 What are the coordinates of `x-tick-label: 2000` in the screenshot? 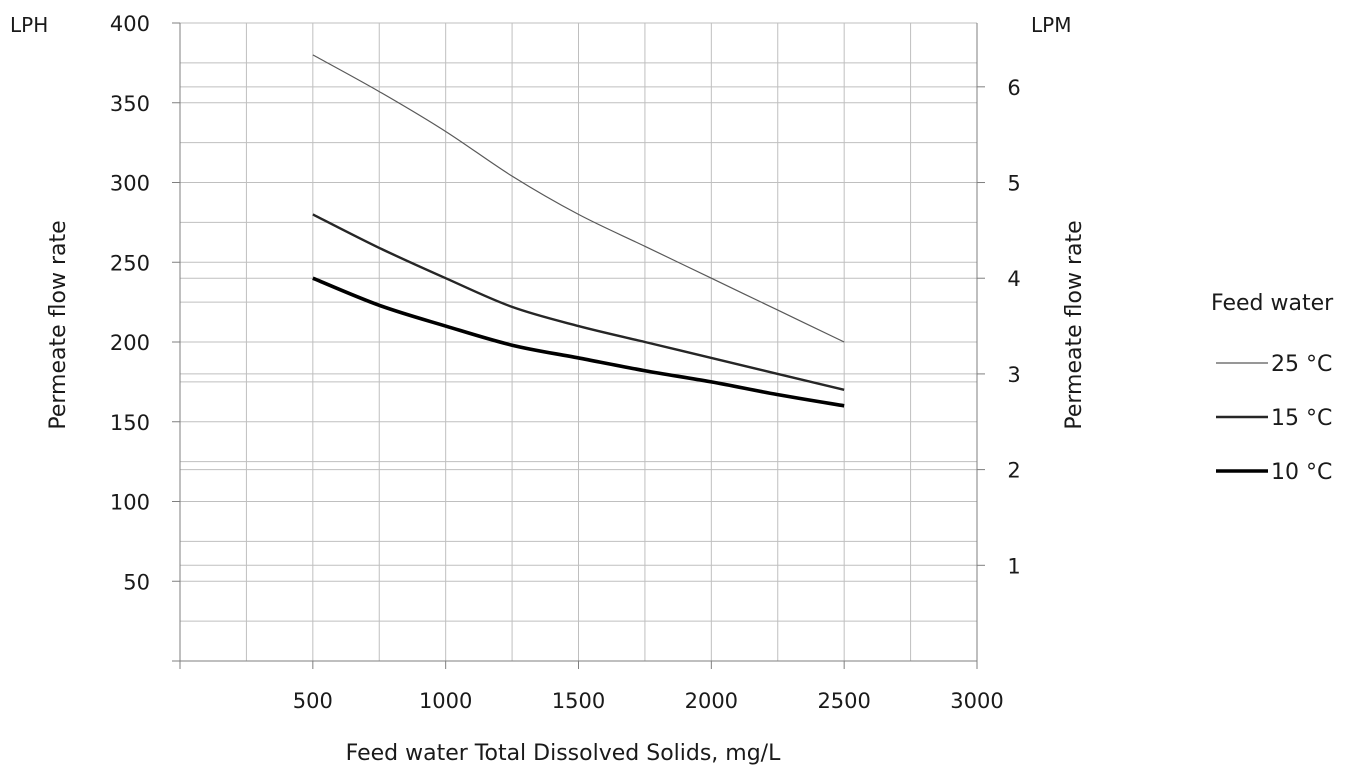 It's located at (711, 701).